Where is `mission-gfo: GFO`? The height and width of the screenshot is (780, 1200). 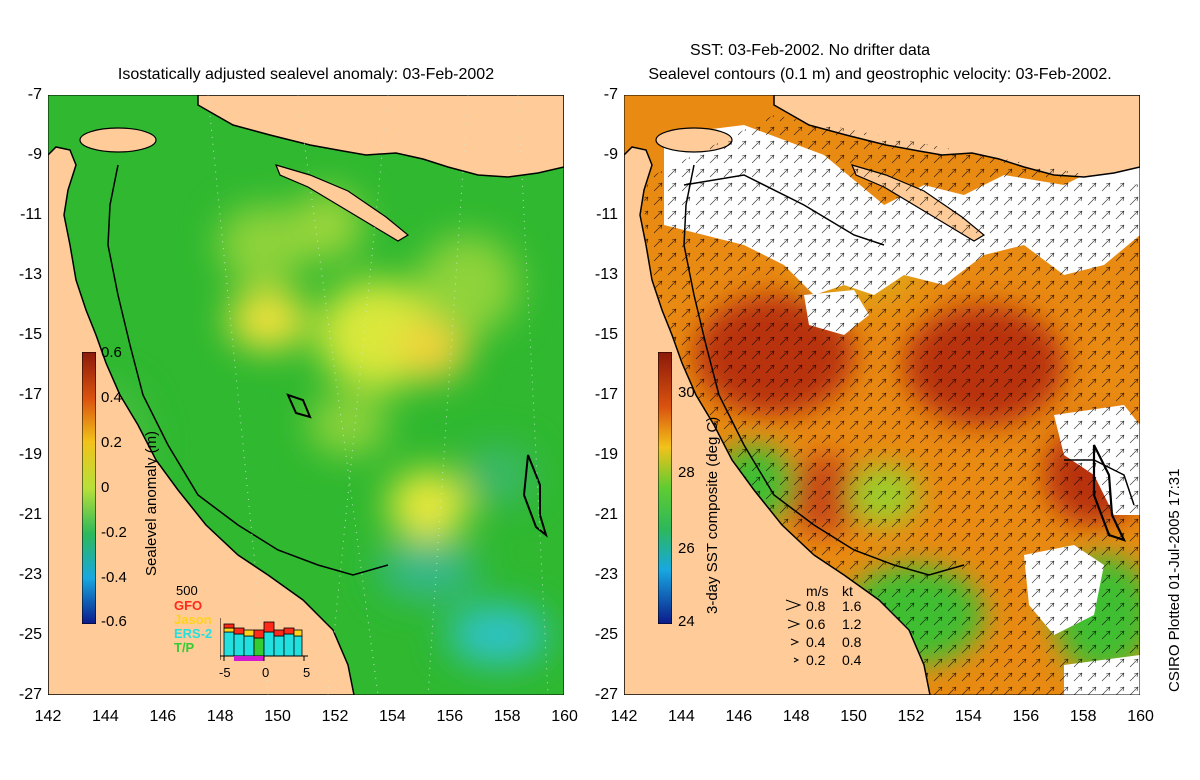
mission-gfo: GFO is located at coordinates (188, 605).